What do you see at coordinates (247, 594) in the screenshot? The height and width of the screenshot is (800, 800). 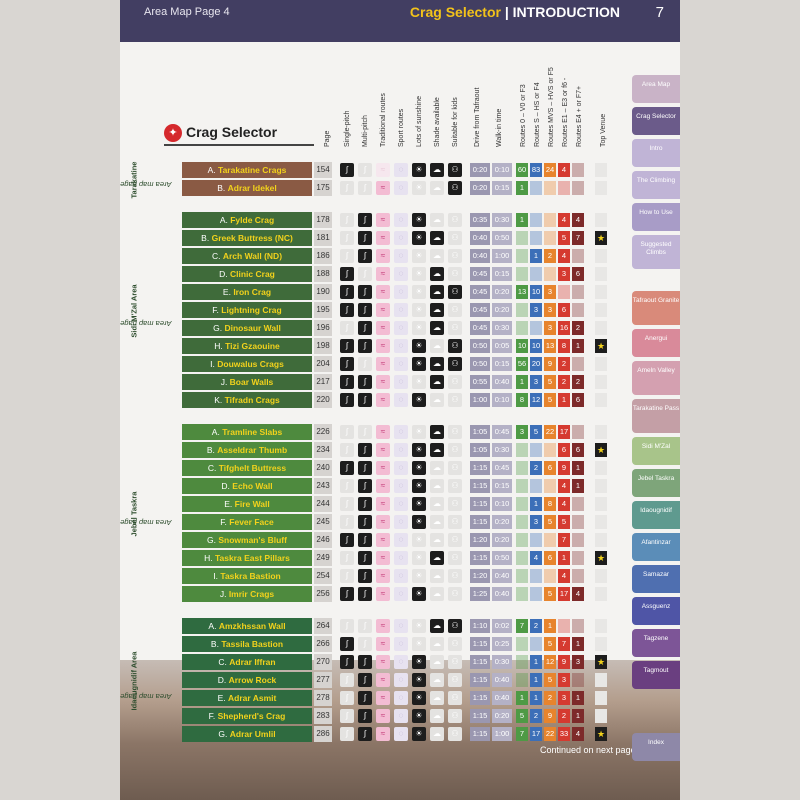 I see `crag-name-cell: J. Imrir Crags` at bounding box center [247, 594].